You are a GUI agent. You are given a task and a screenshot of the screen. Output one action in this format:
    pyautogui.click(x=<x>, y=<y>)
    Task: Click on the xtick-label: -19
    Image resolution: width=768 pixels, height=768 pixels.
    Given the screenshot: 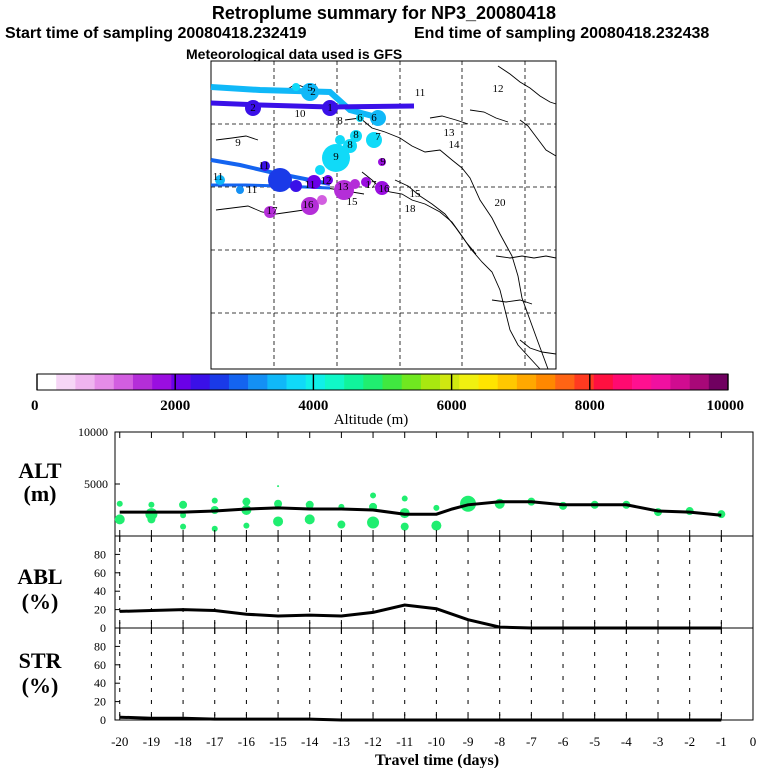 What is the action you would take?
    pyautogui.click(x=151, y=741)
    